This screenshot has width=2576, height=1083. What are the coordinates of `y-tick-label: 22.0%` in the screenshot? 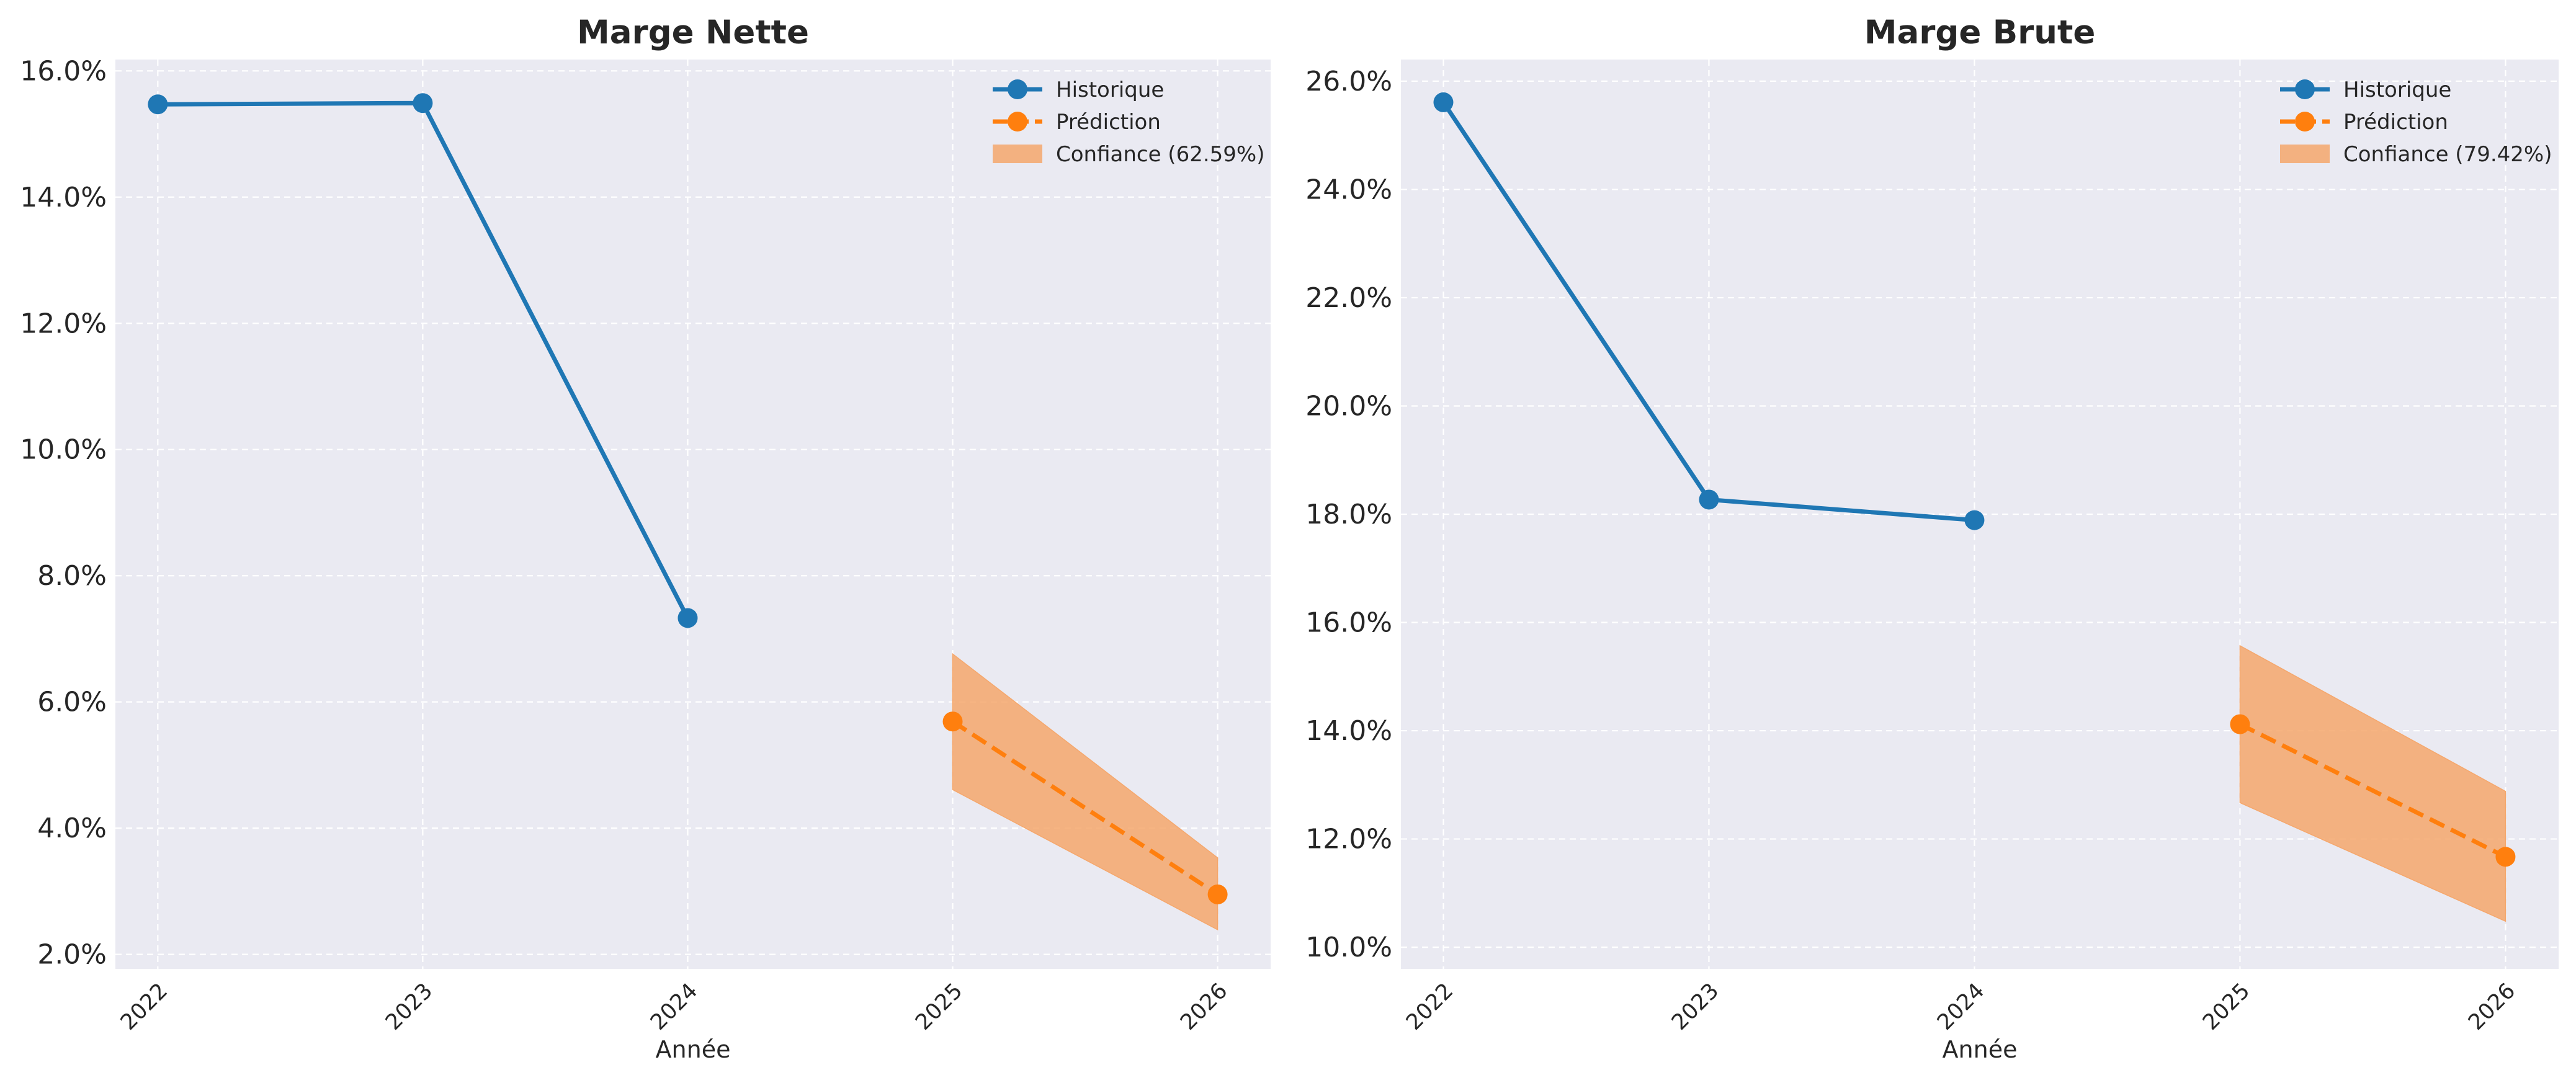 It's located at (1348, 298).